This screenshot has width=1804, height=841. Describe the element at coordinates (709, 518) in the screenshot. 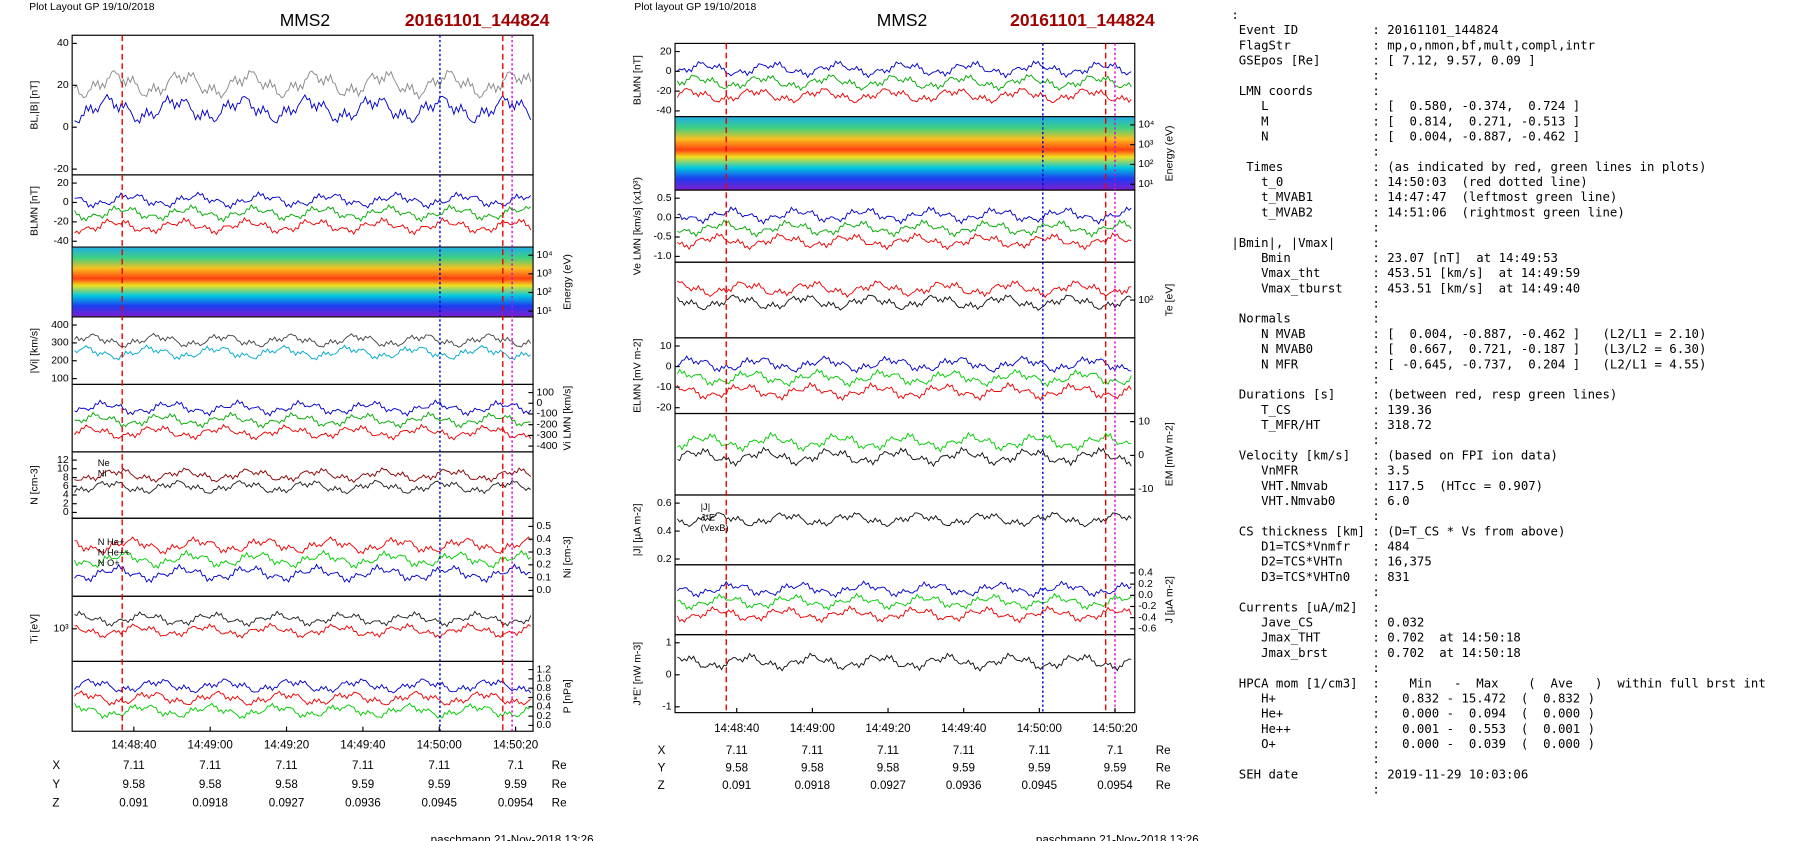

I see `legend-entry: J*E'` at that location.